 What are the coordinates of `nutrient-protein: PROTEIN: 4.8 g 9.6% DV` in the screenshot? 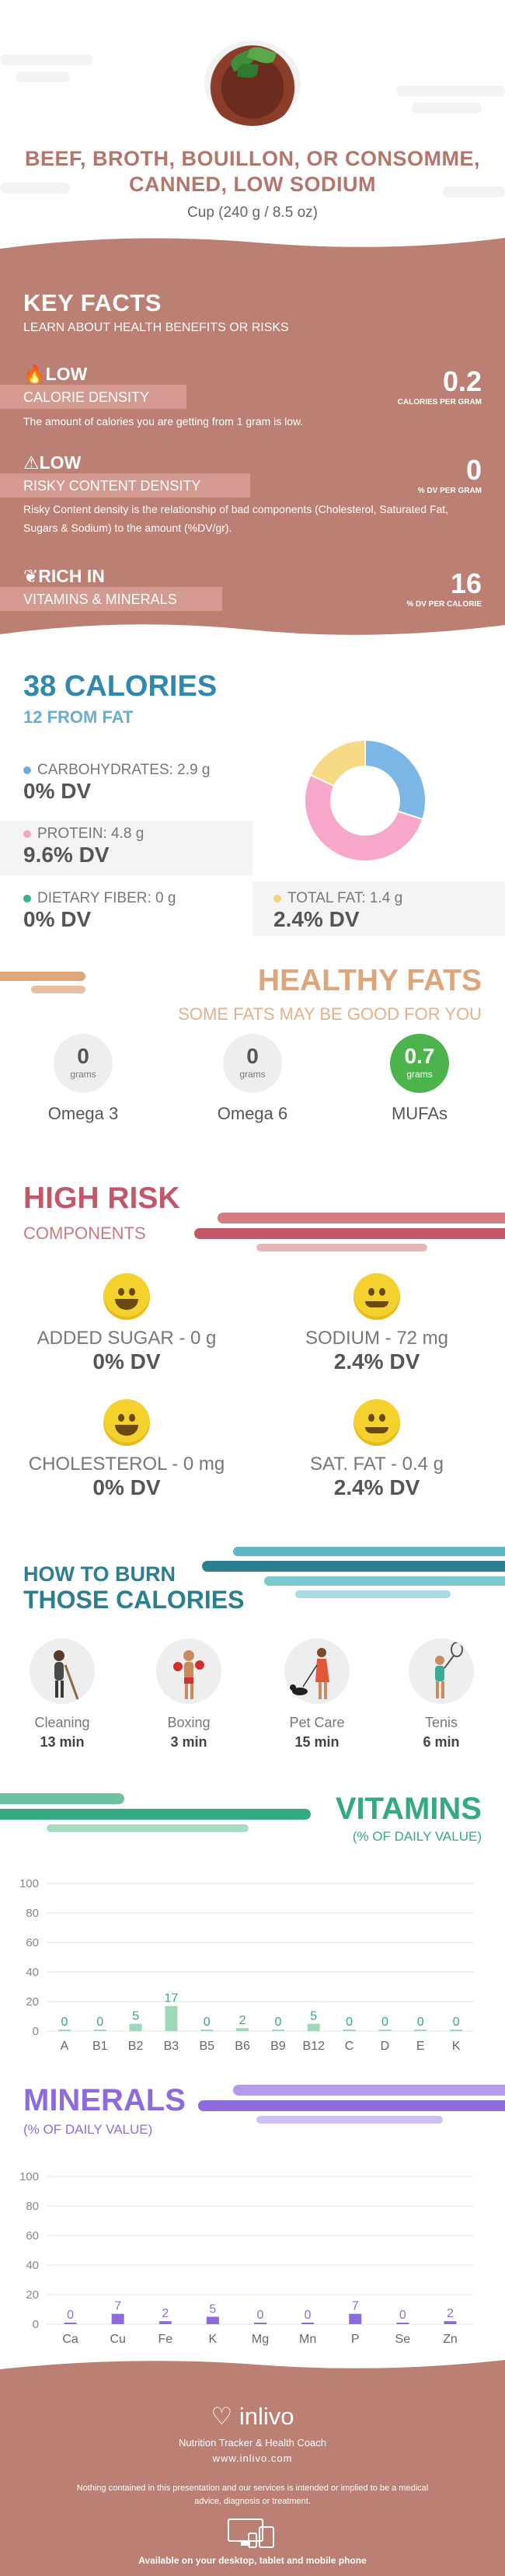 It's located at (84, 847).